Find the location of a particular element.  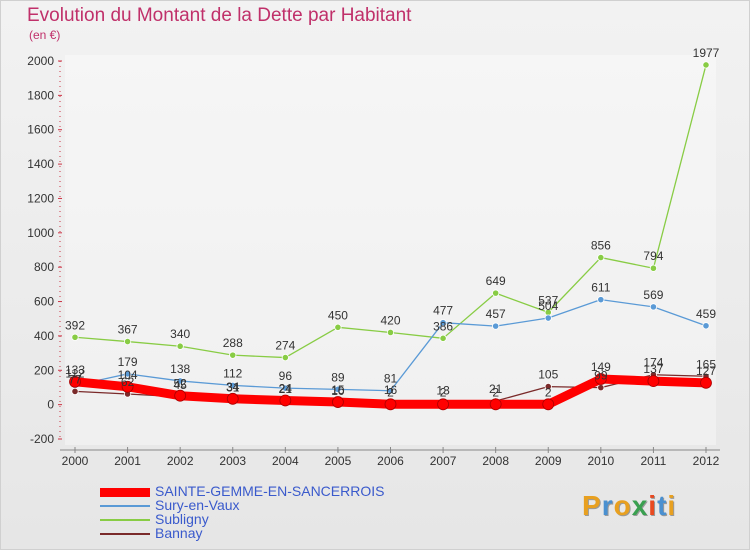

data-label: 15 is located at coordinates (338, 390).